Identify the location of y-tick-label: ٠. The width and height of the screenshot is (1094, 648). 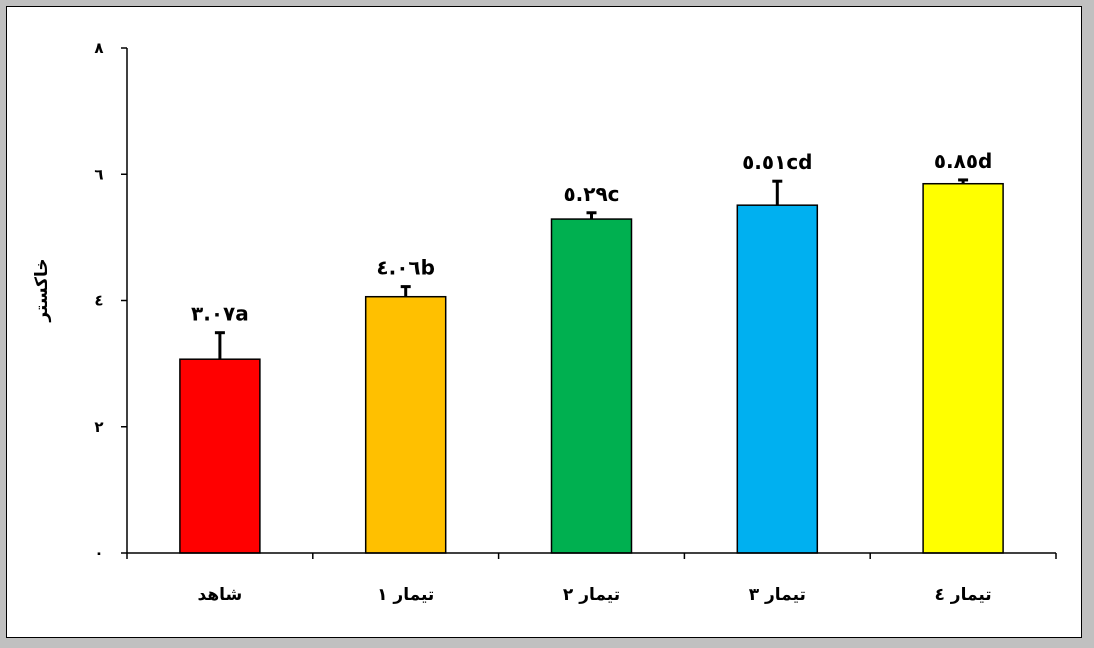
(98, 553).